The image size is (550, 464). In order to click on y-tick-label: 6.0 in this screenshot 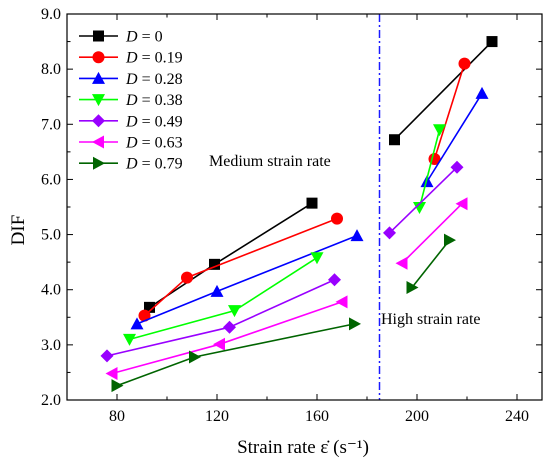, I will do `click(51, 179)`.